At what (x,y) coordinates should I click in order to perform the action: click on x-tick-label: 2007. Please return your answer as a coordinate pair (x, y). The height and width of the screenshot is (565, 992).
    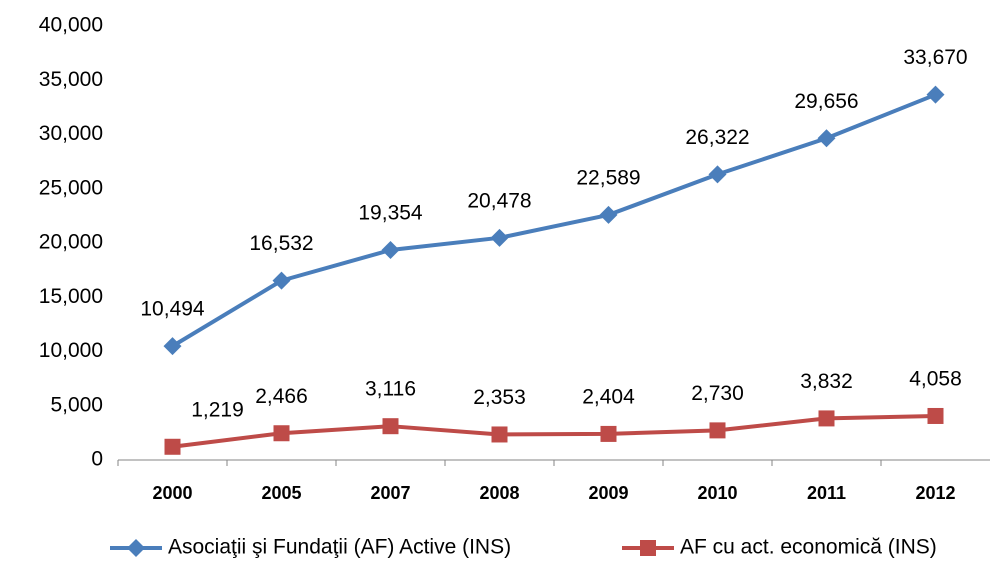
    Looking at the image, I should click on (390, 493).